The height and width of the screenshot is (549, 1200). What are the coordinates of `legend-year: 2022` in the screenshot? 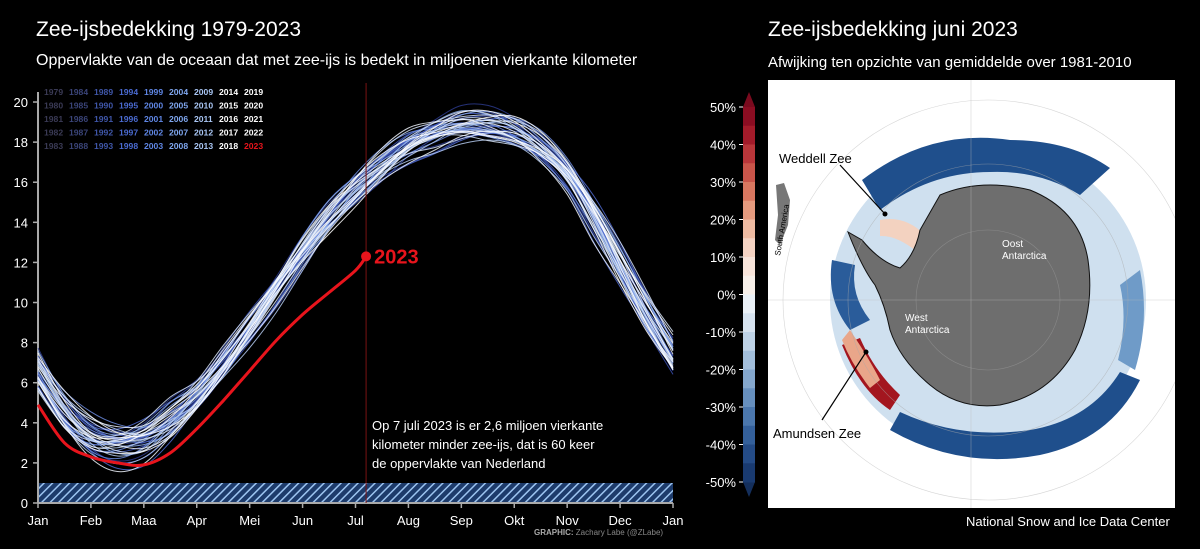 It's located at (253, 133).